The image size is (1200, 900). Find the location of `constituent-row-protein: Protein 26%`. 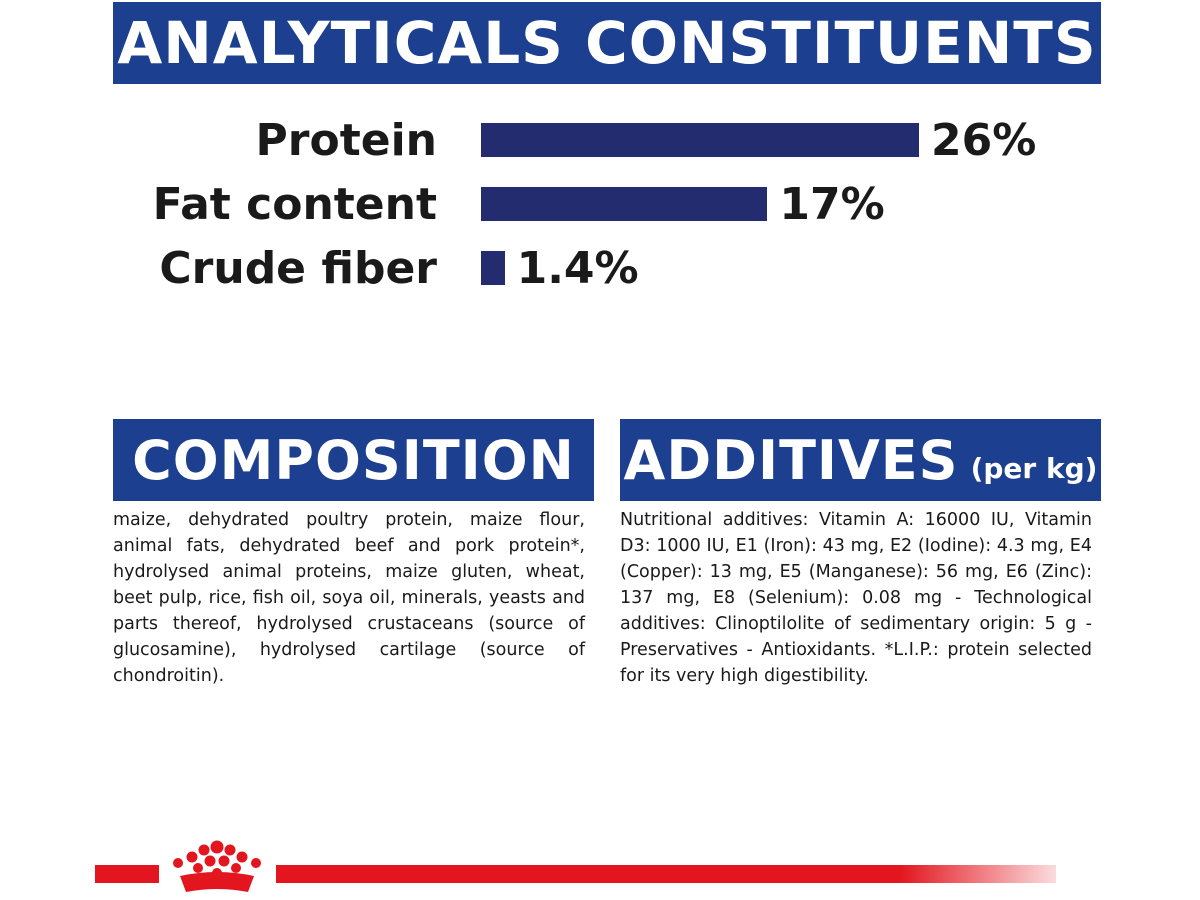

constituent-row-protein: Protein 26% is located at coordinates (600, 141).